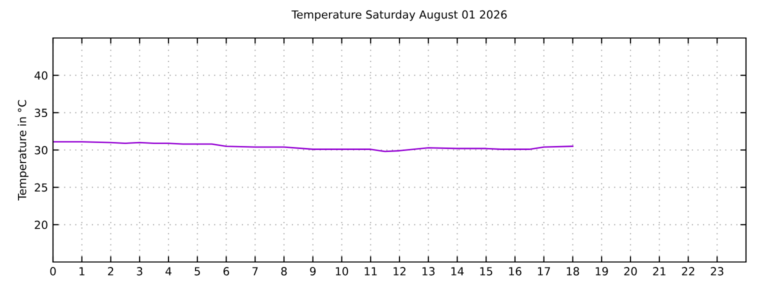  Describe the element at coordinates (428, 271) in the screenshot. I see `x-tick-label: 13` at that location.